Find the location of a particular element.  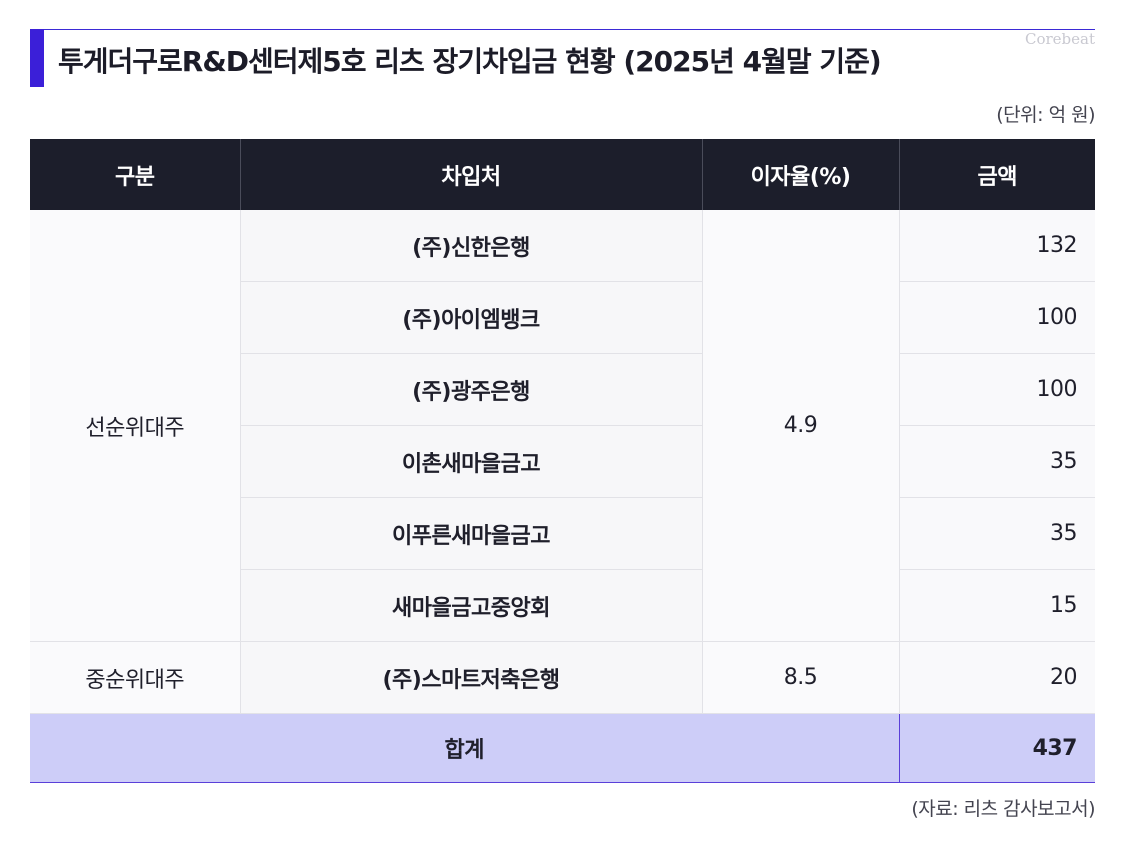

table-row: 중순위대주 (주)스마트저축은행 8.5 20 is located at coordinates (562, 677).